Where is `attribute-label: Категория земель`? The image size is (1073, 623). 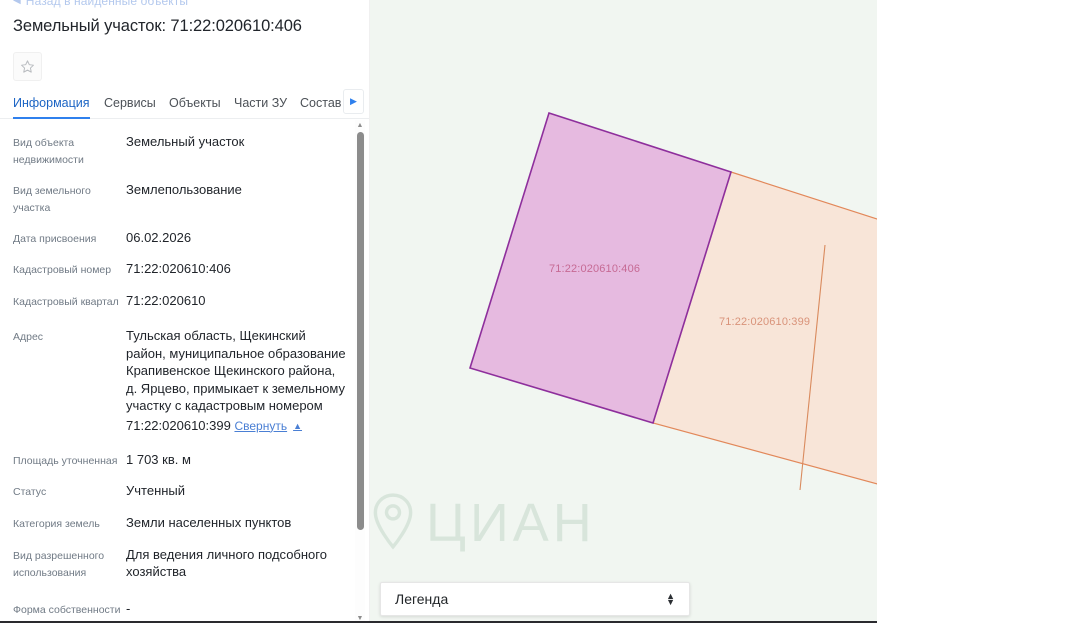
attribute-label: Категория земель is located at coordinates (56, 524).